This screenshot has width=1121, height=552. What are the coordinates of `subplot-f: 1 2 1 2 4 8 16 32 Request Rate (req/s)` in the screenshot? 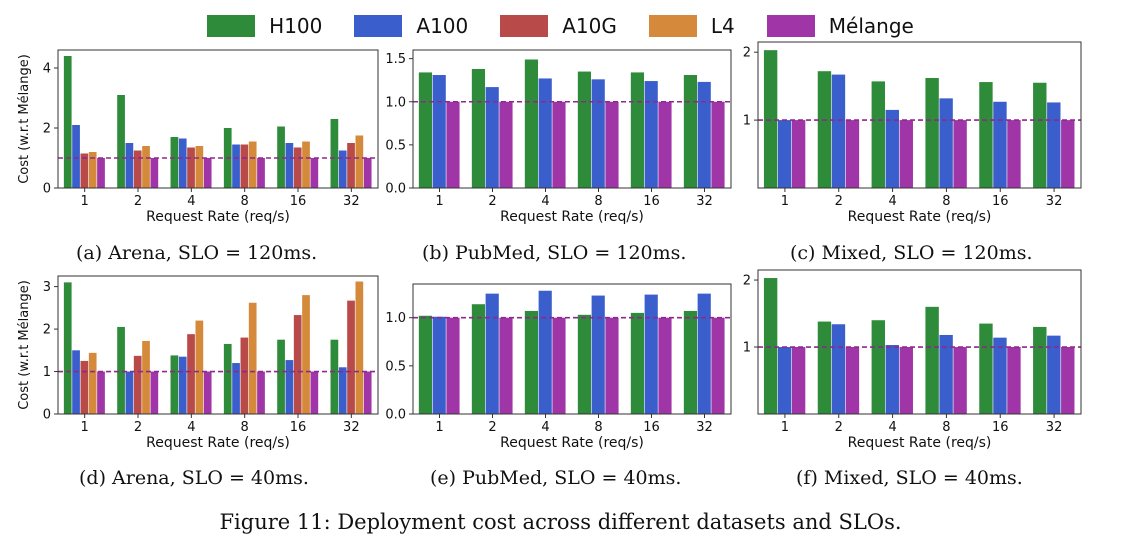 It's located at (912, 360).